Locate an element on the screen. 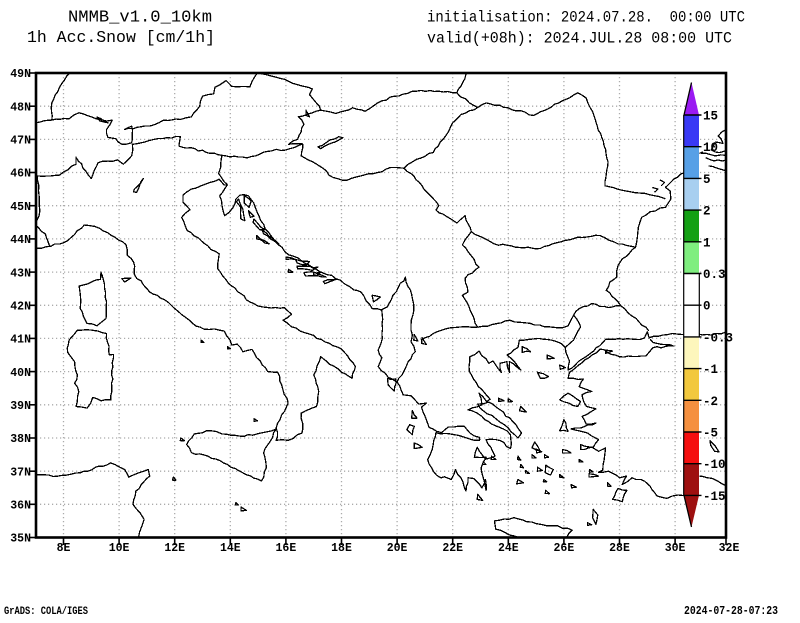  svg-text: -1 is located at coordinates (710, 370).